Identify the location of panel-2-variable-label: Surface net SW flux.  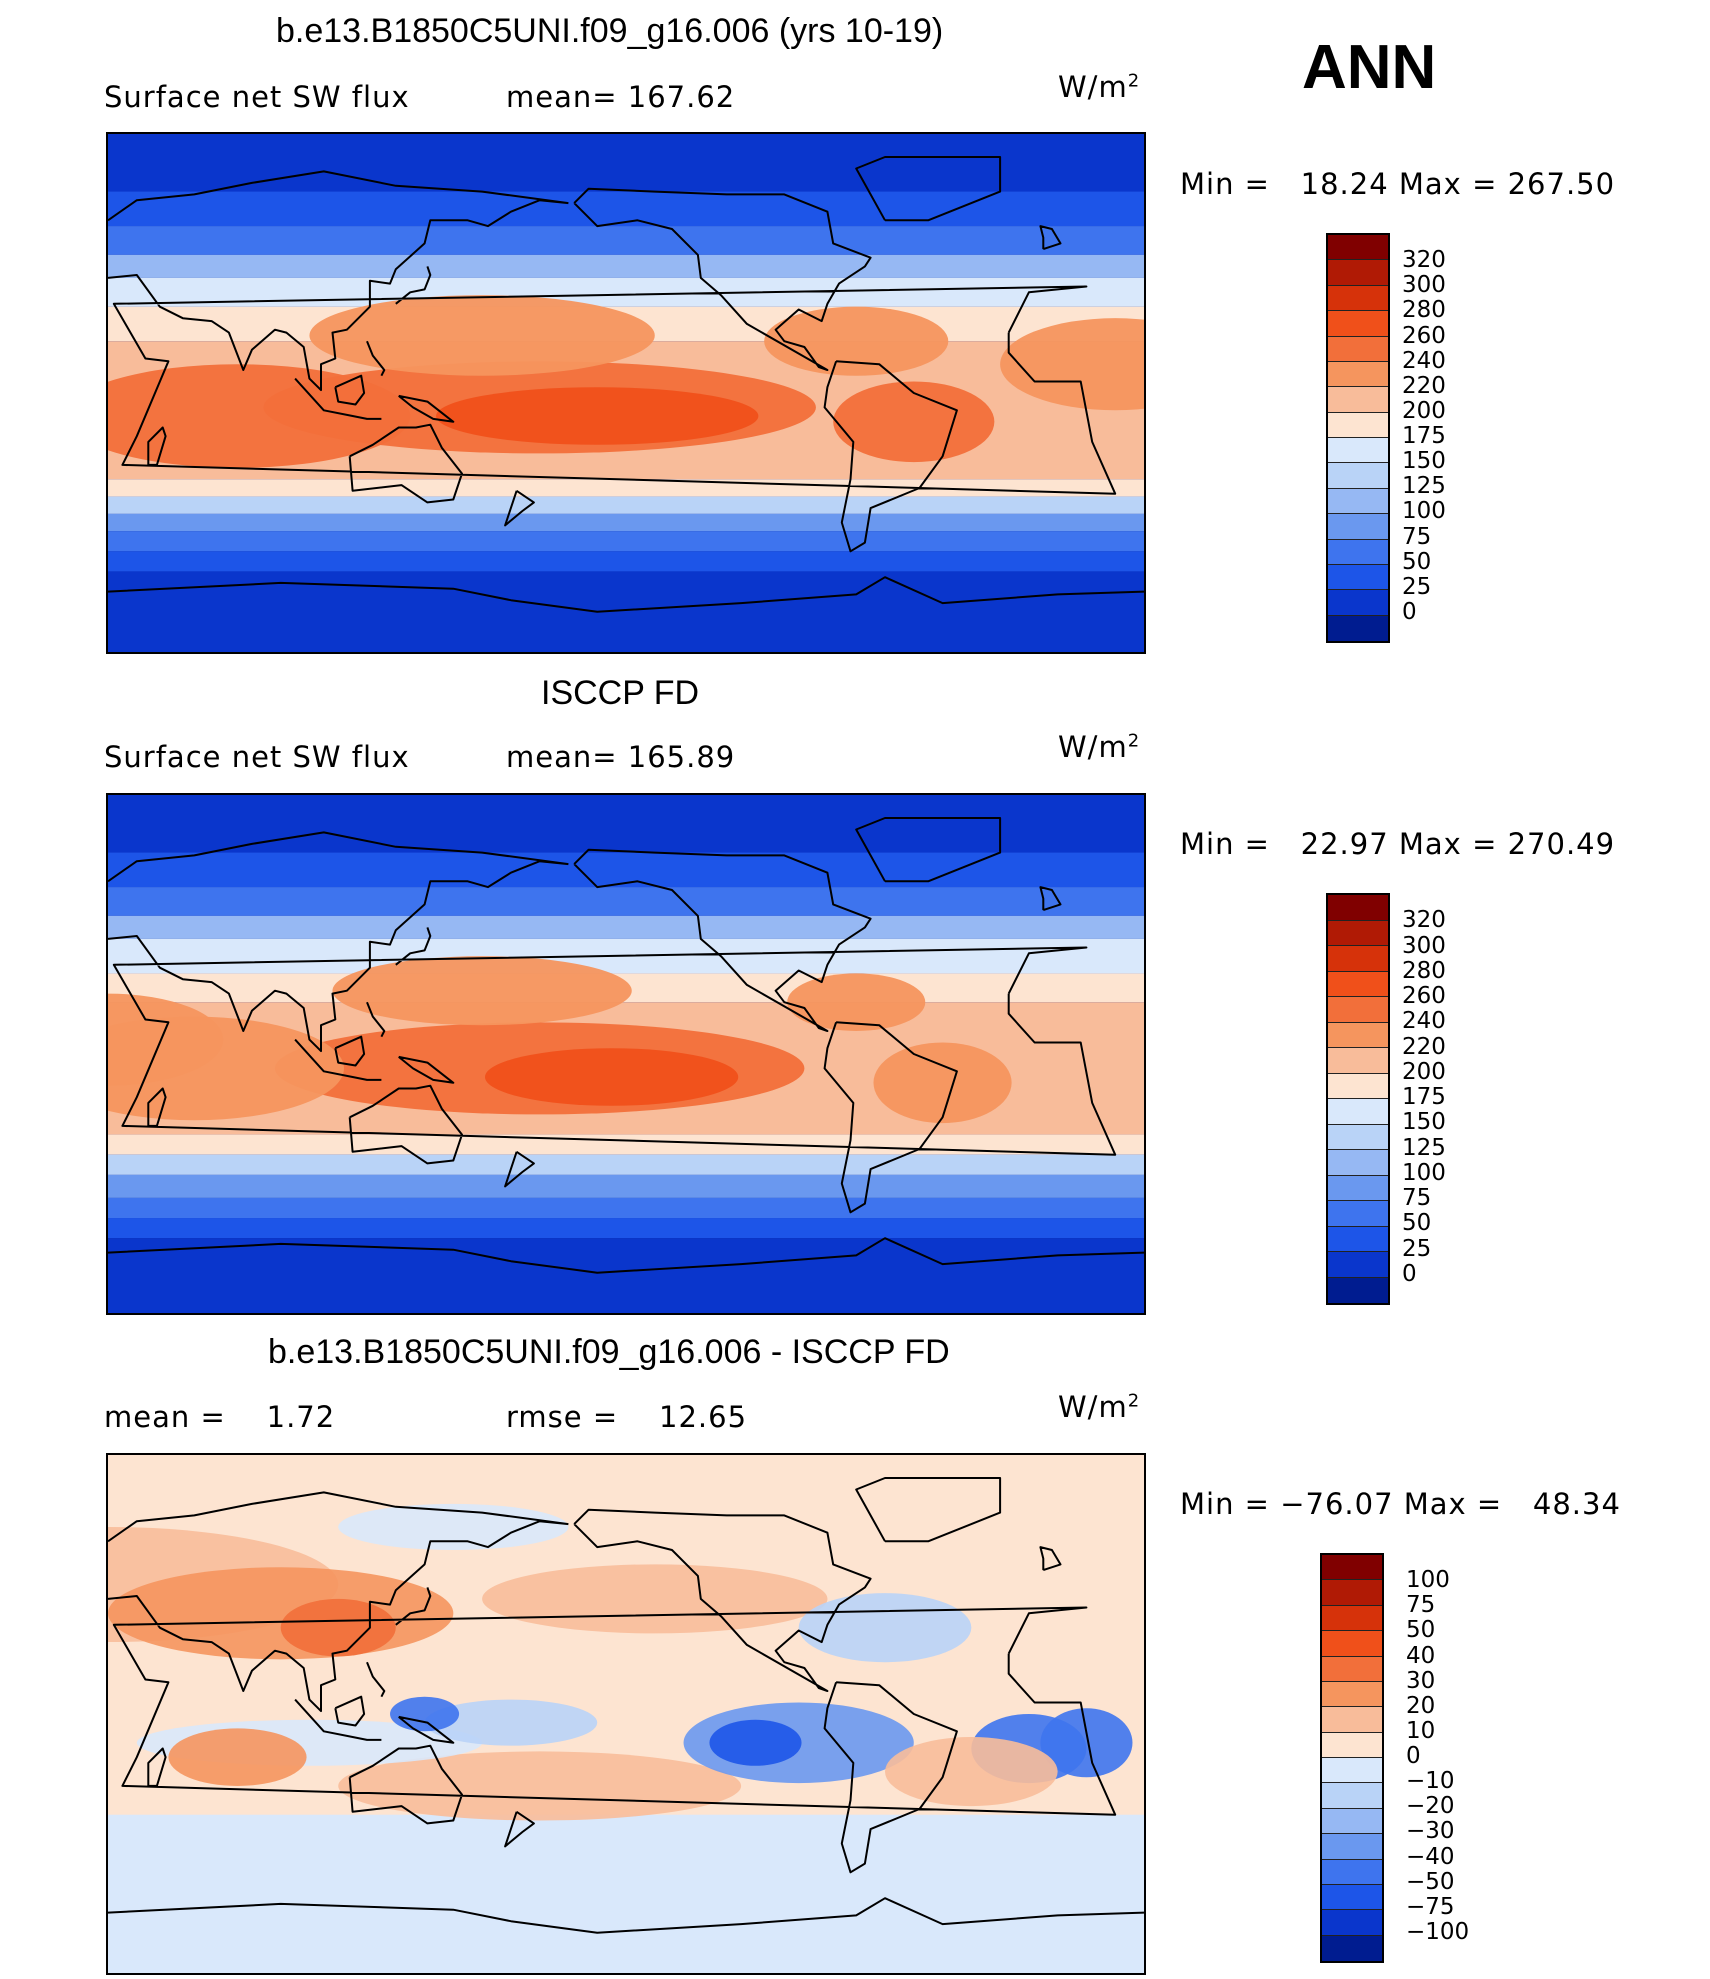
(257, 757).